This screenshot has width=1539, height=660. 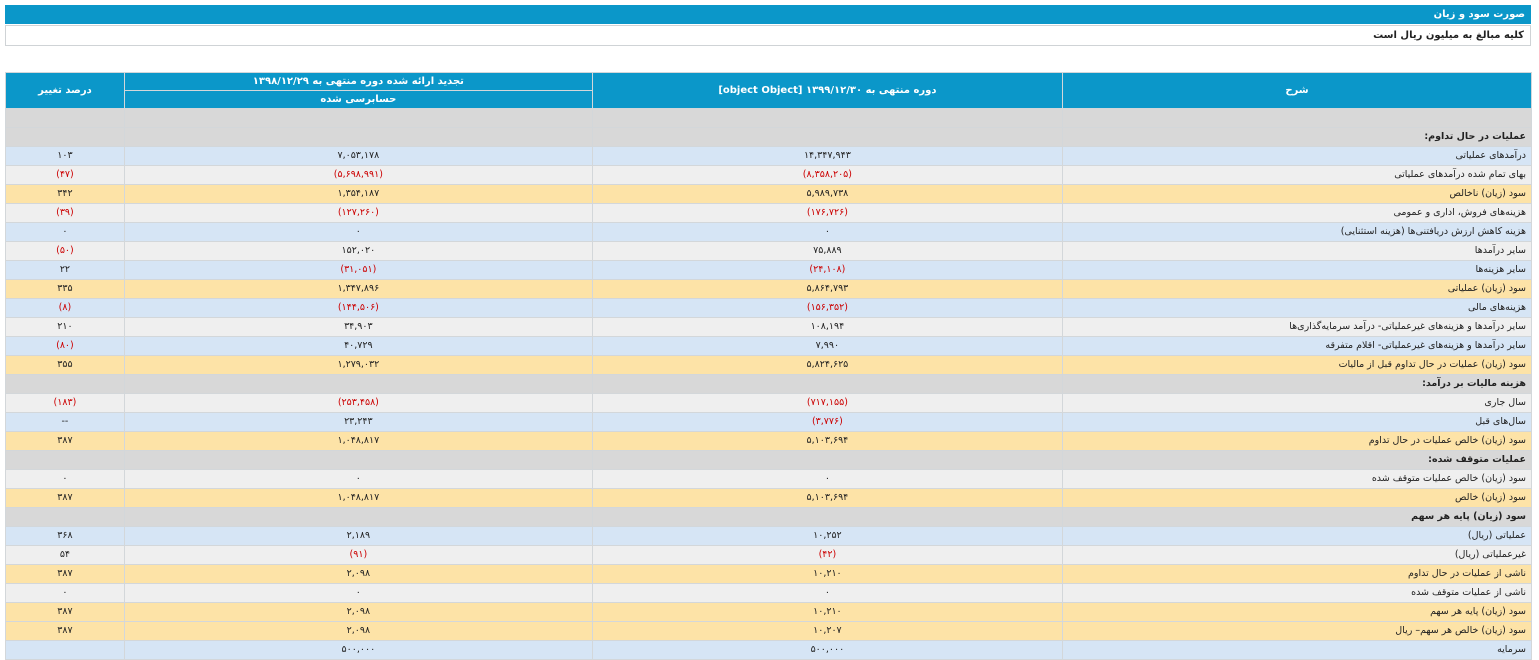 I want to click on row-prior-value: ۱۵۲,۰۲۰, so click(x=358, y=251).